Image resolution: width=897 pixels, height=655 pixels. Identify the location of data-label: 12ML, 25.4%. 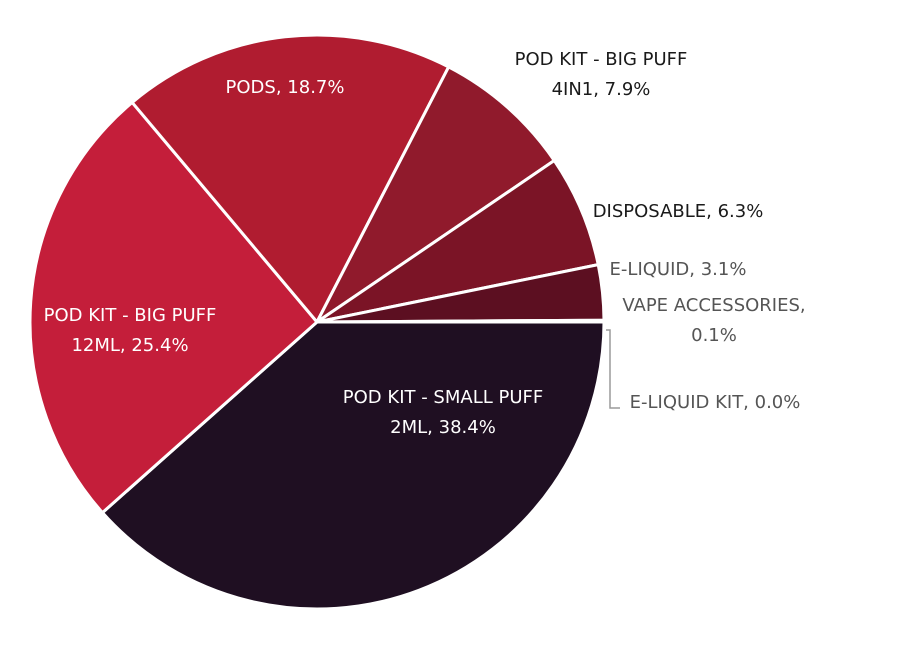
(129, 345).